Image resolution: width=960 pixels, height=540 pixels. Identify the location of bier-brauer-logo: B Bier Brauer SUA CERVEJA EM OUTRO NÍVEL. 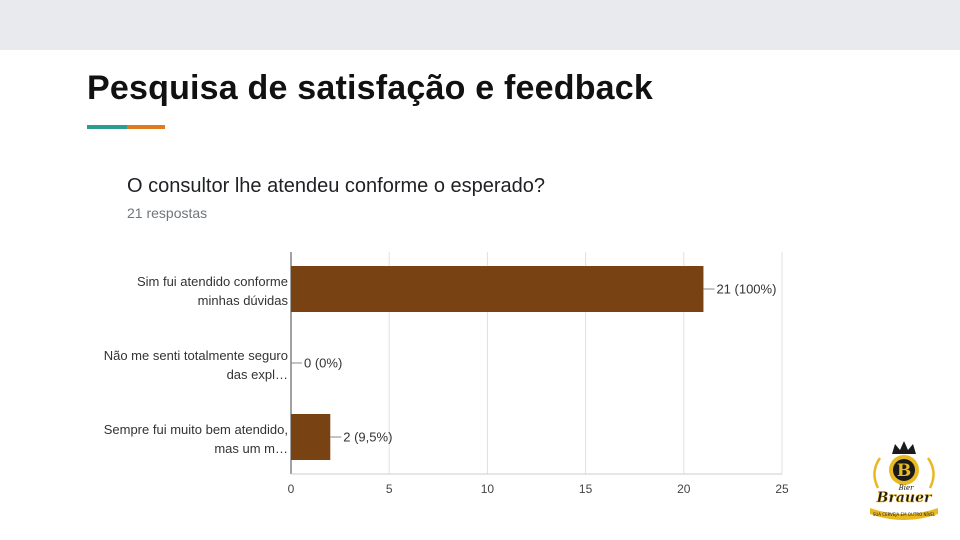
(904, 480).